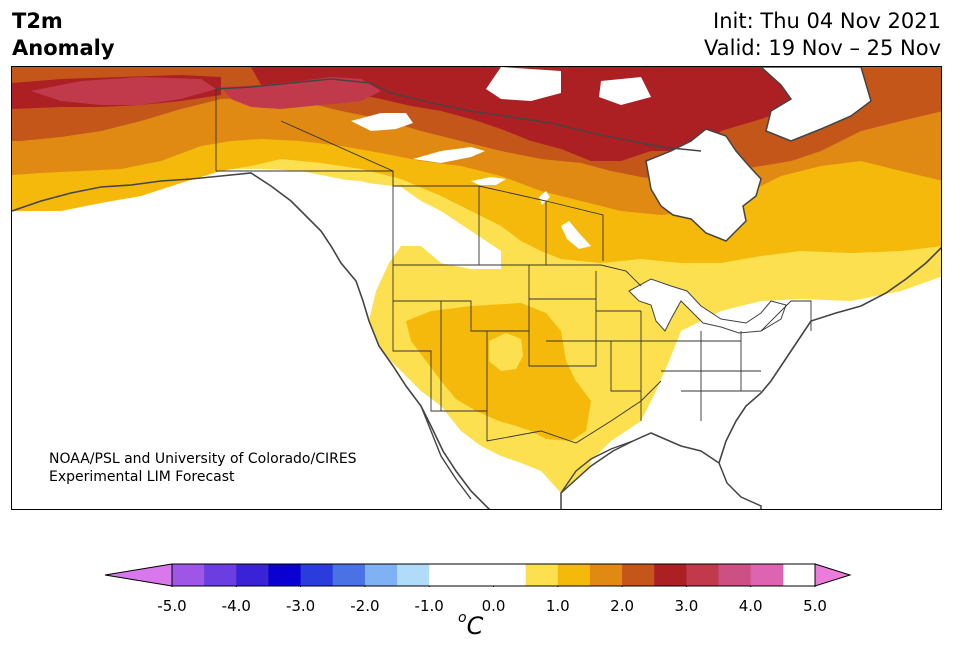  What do you see at coordinates (458, 115) in the screenshot?
I see `arctic-coastline` at bounding box center [458, 115].